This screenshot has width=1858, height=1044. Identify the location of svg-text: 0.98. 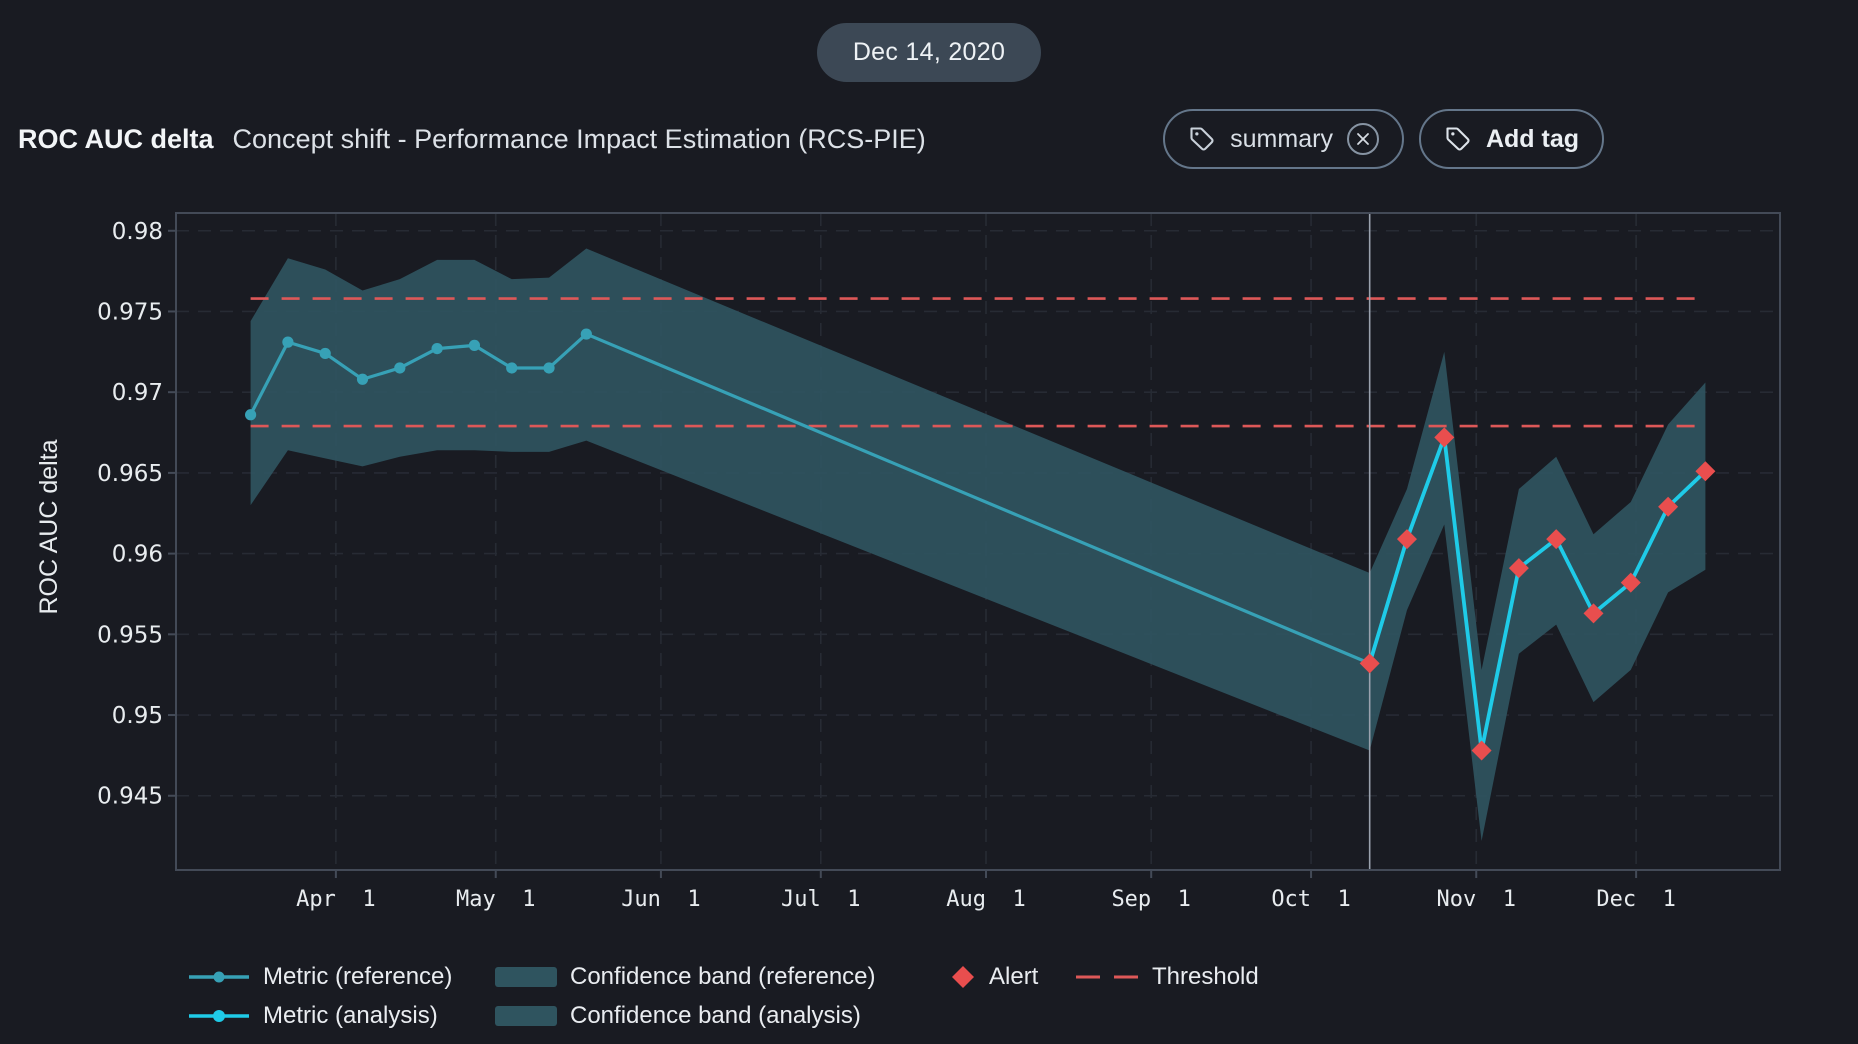
(137, 232).